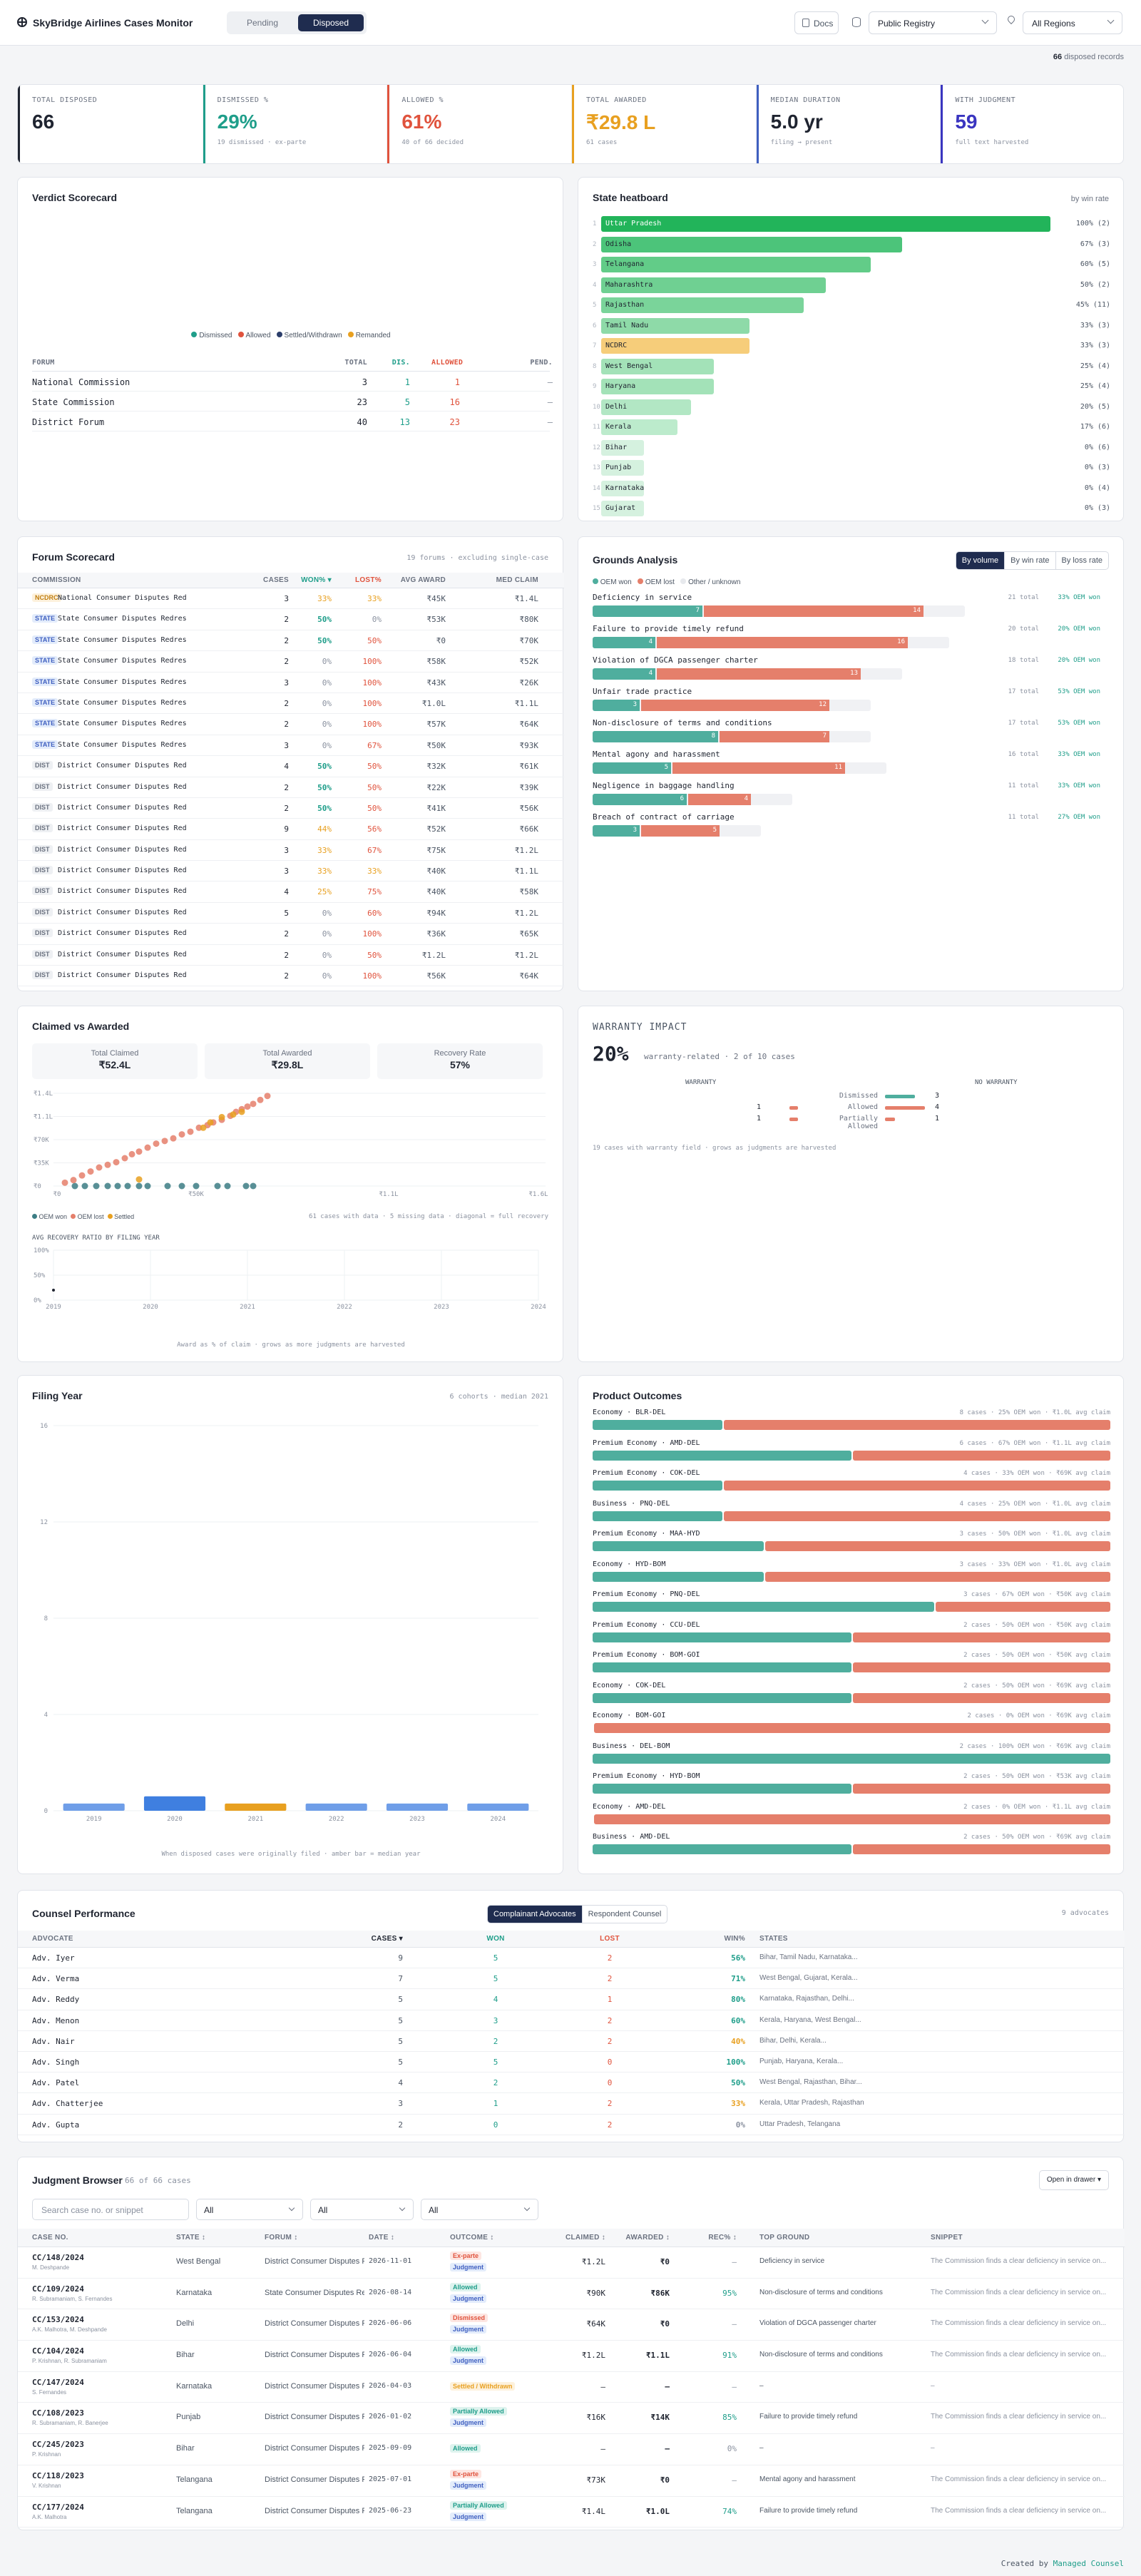 The width and height of the screenshot is (1141, 2576). I want to click on heat-row: 15 Gujarat 0% (3), so click(852, 509).